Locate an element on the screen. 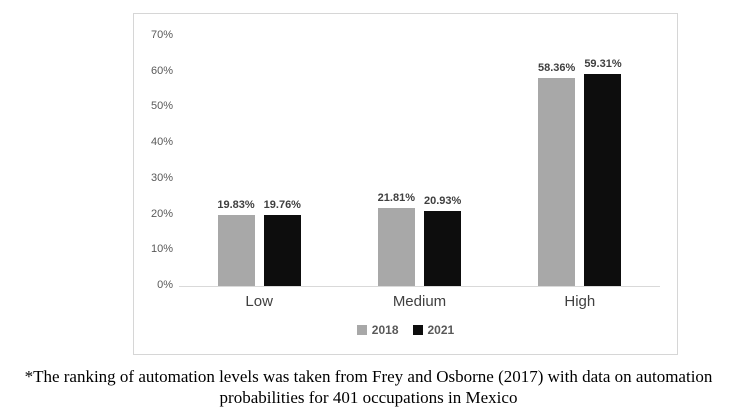  bar-2021-low is located at coordinates (282, 250).